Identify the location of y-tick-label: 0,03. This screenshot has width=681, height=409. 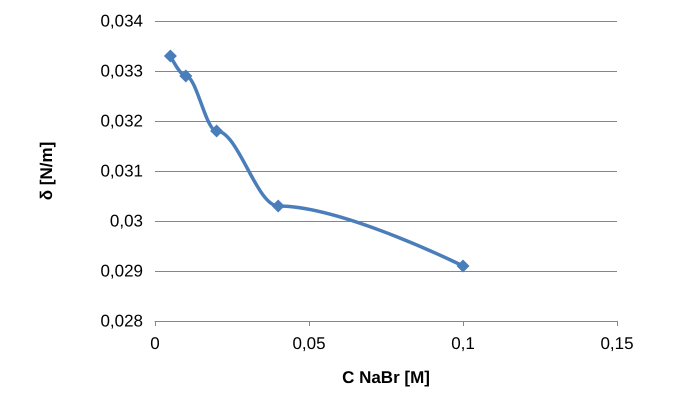
(126, 221).